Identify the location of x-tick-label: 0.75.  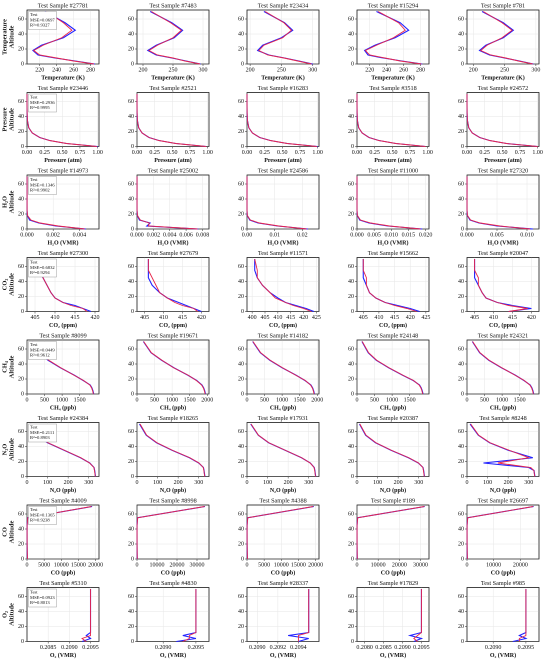
(300, 153).